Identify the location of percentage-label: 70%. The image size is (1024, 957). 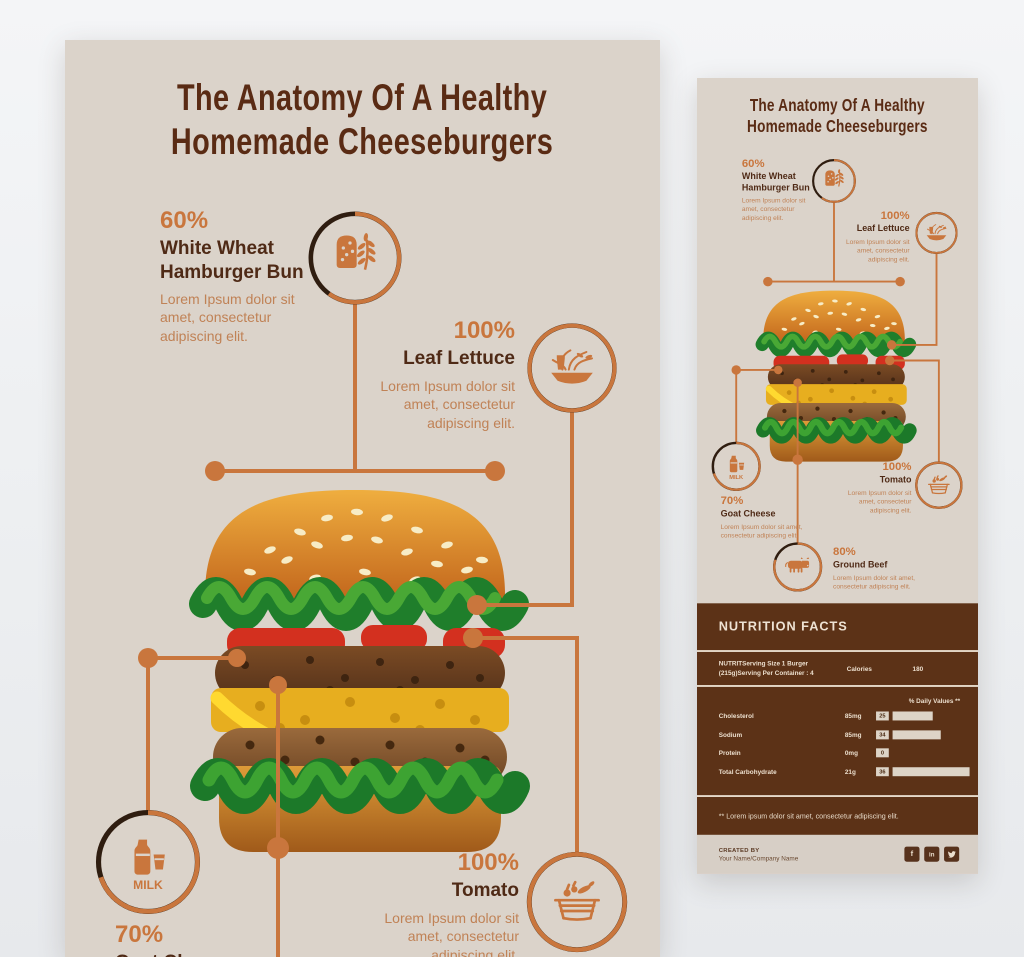
(139, 934).